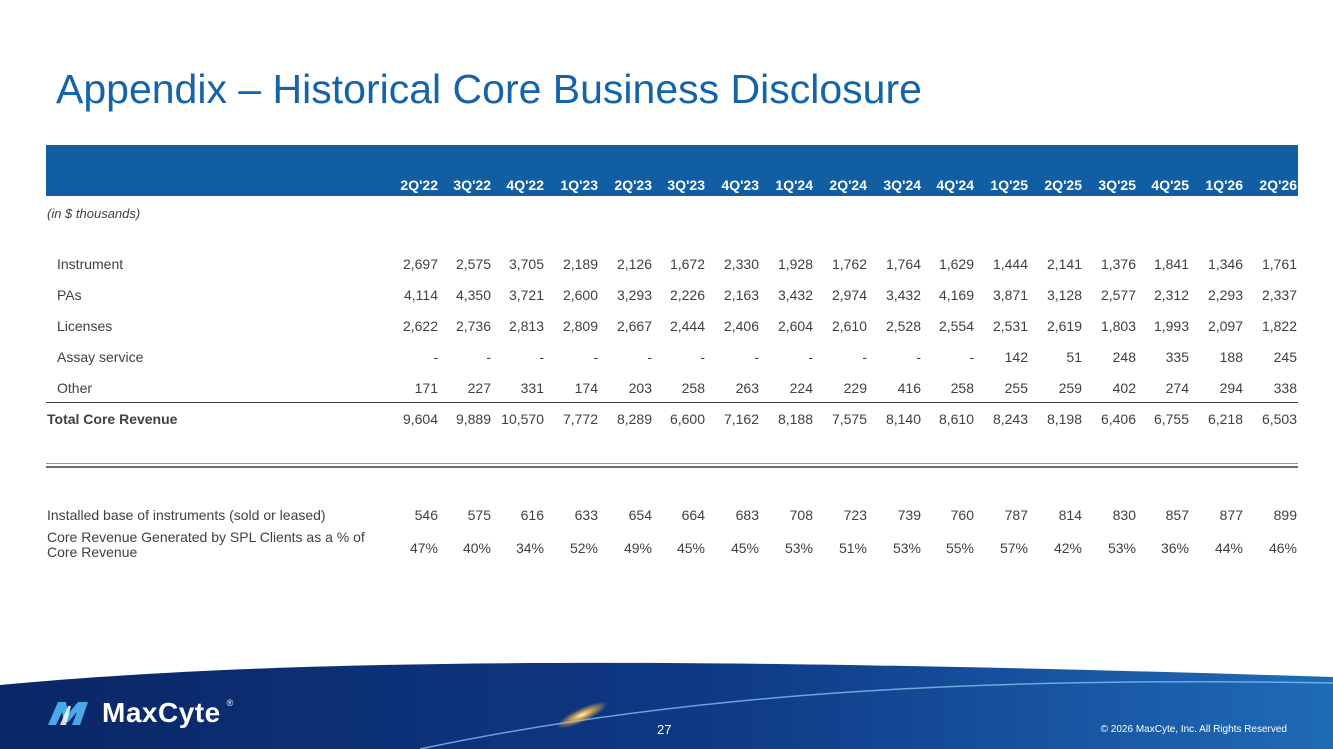 Image resolution: width=1333 pixels, height=749 pixels. What do you see at coordinates (1279, 419) in the screenshot?
I see `table-cell: 6,503` at bounding box center [1279, 419].